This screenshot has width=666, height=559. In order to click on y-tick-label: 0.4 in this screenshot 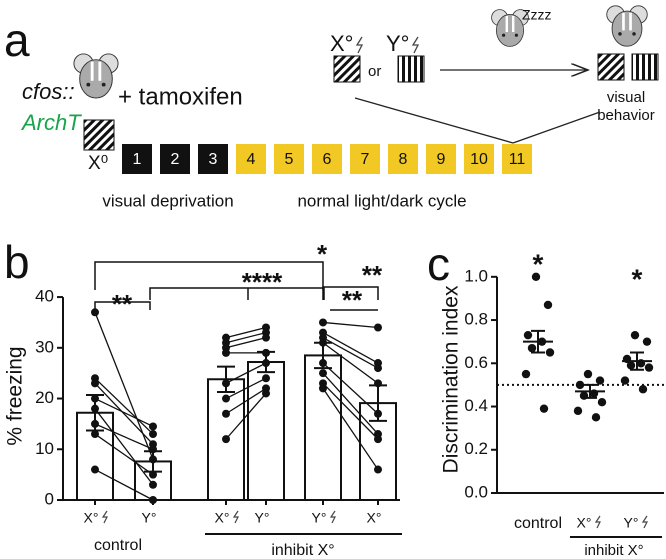, I will do `click(476, 405)`.